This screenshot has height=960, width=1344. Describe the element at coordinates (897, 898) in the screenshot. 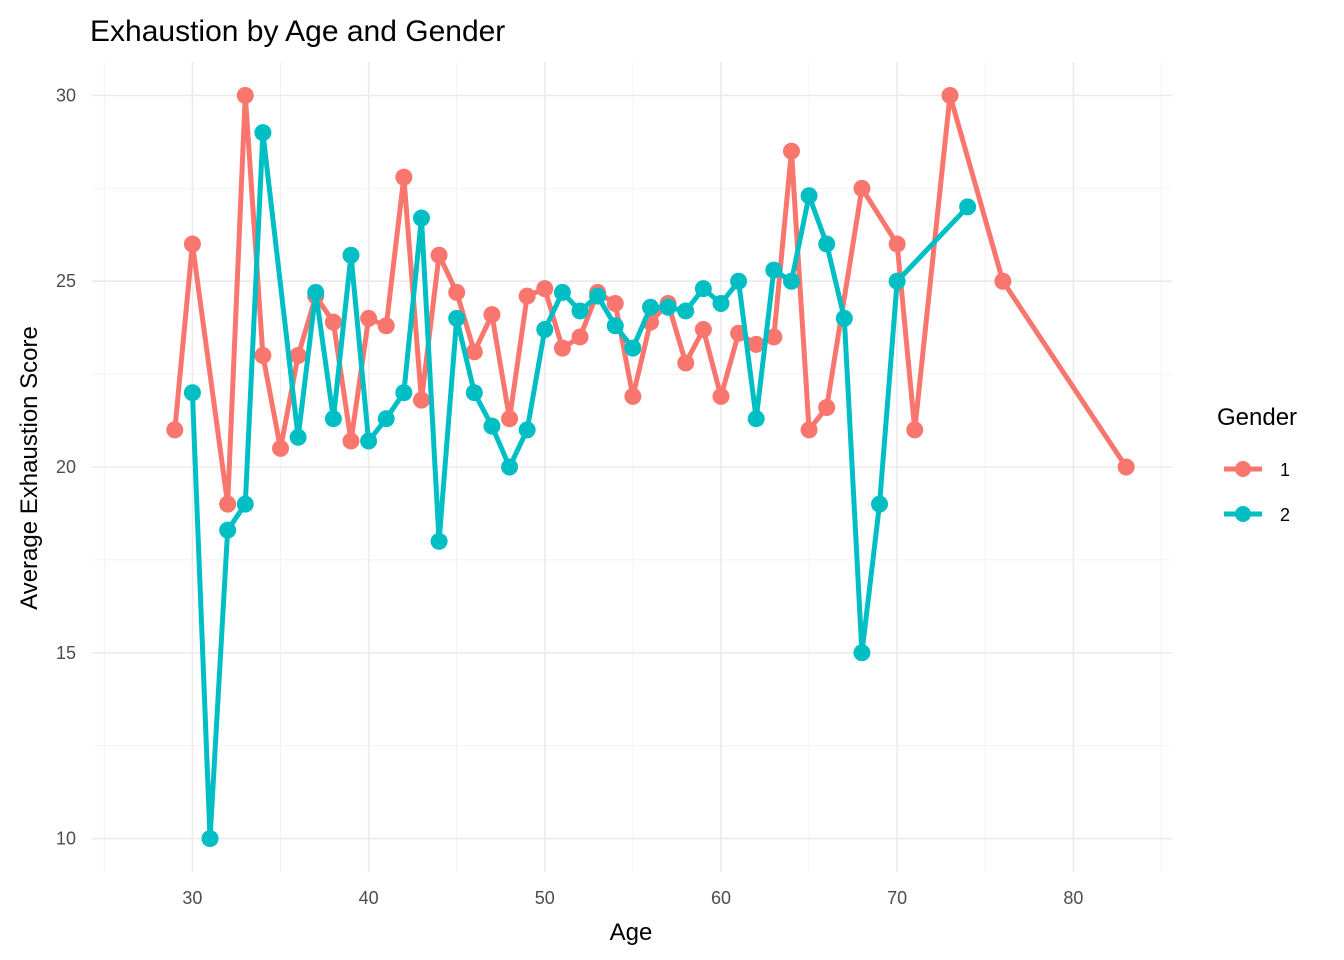

I see `x-tick-label: 70` at that location.